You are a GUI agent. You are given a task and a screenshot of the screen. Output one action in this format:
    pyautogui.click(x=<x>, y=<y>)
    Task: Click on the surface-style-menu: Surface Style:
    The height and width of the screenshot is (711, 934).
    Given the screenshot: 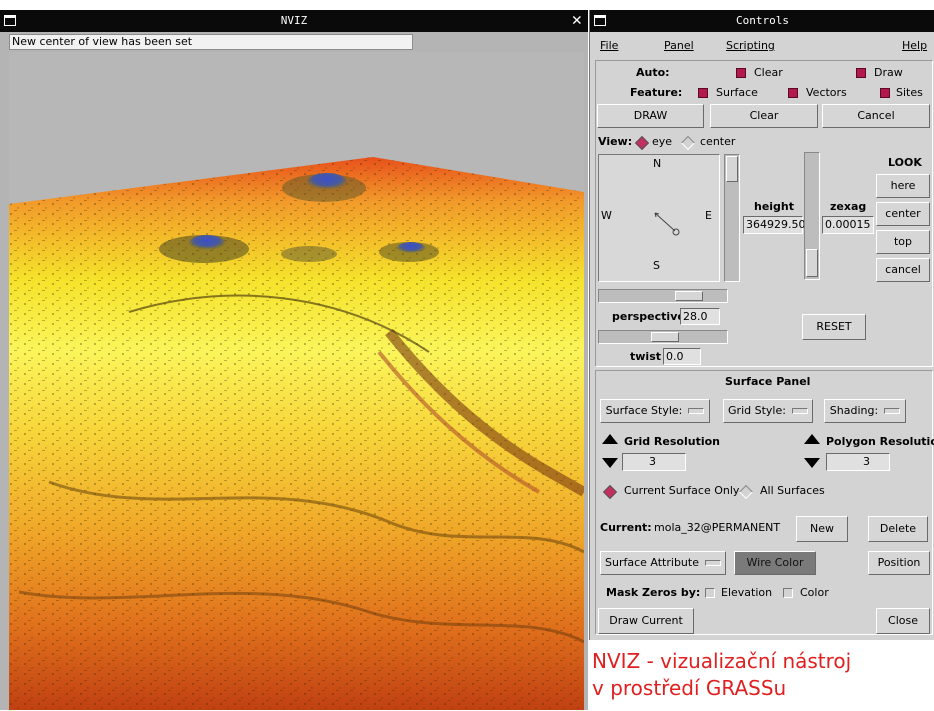 What is the action you would take?
    pyautogui.click(x=655, y=411)
    